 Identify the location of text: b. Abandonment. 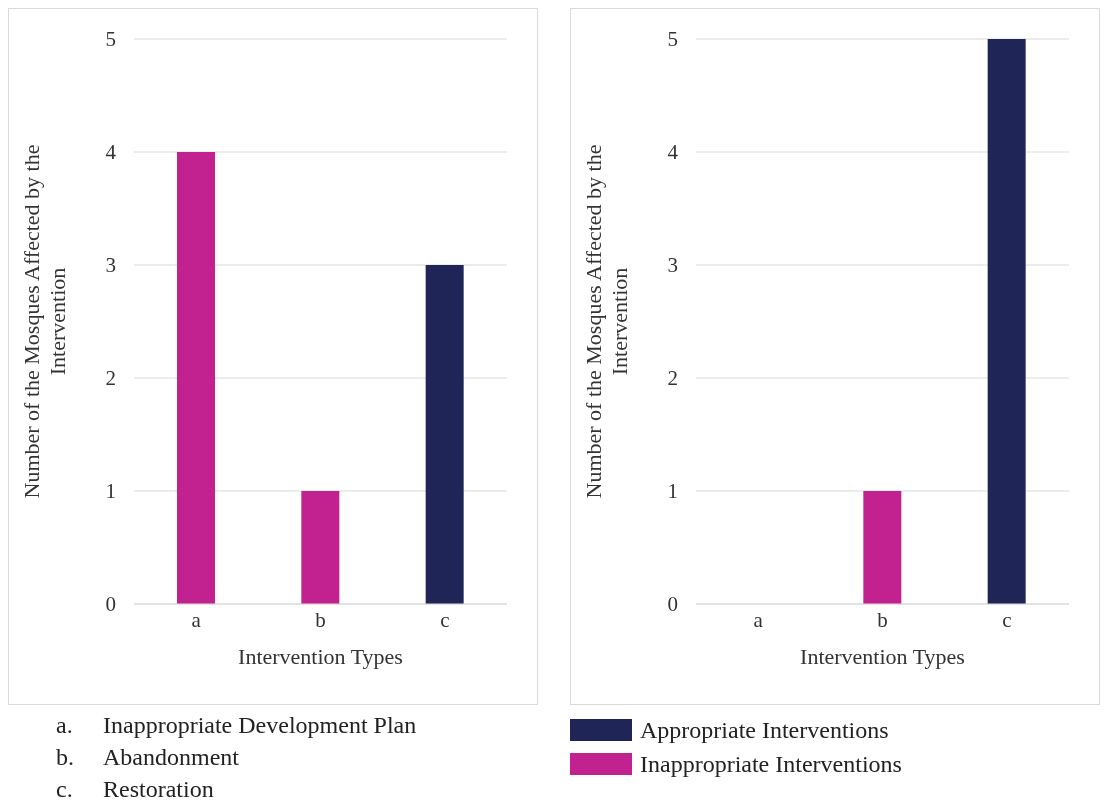
(147, 757).